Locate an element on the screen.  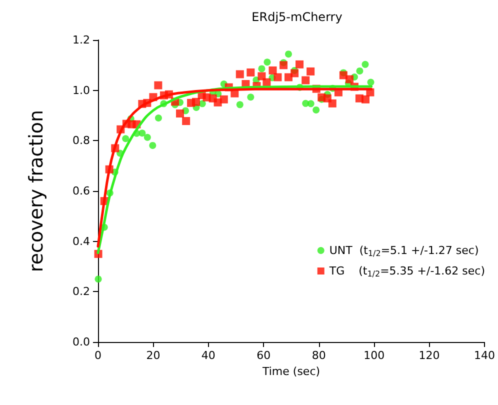
x-tick-label: 20 is located at coordinates (153, 355).